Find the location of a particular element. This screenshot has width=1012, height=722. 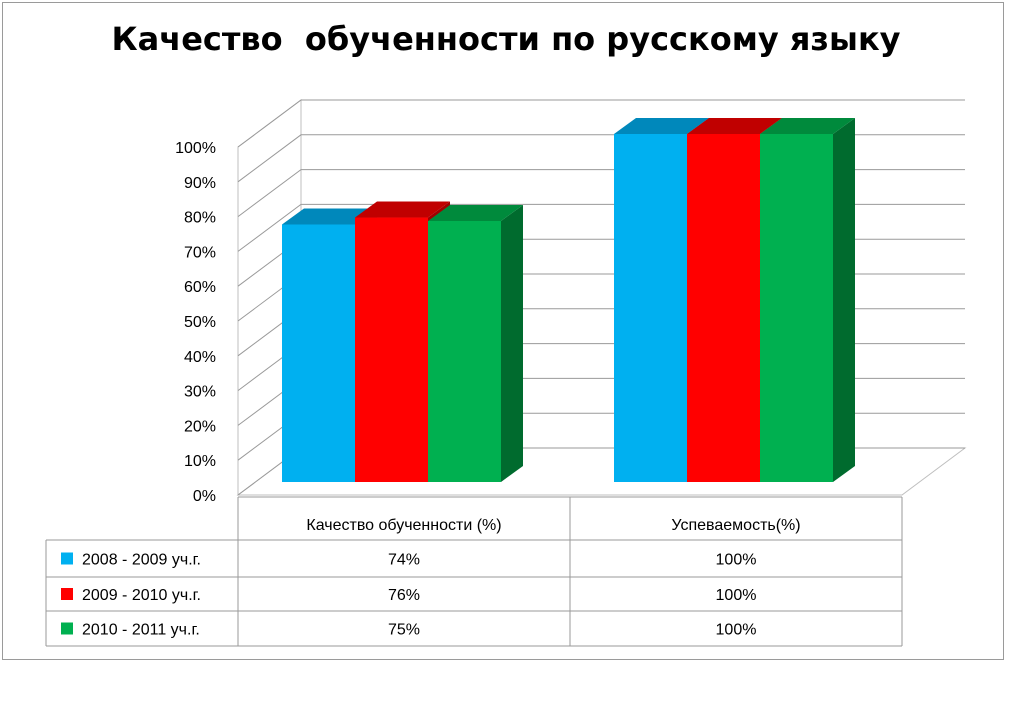

y-tick-label: 100% is located at coordinates (195, 148).